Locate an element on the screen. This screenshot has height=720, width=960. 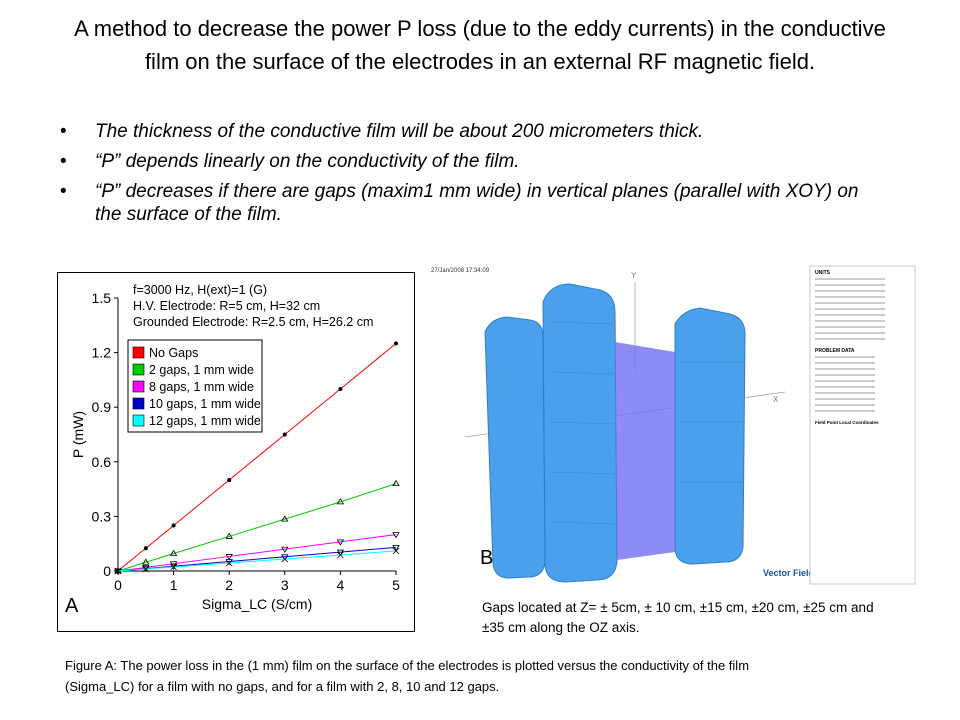
y-tick-label: 0.6 is located at coordinates (102, 462).